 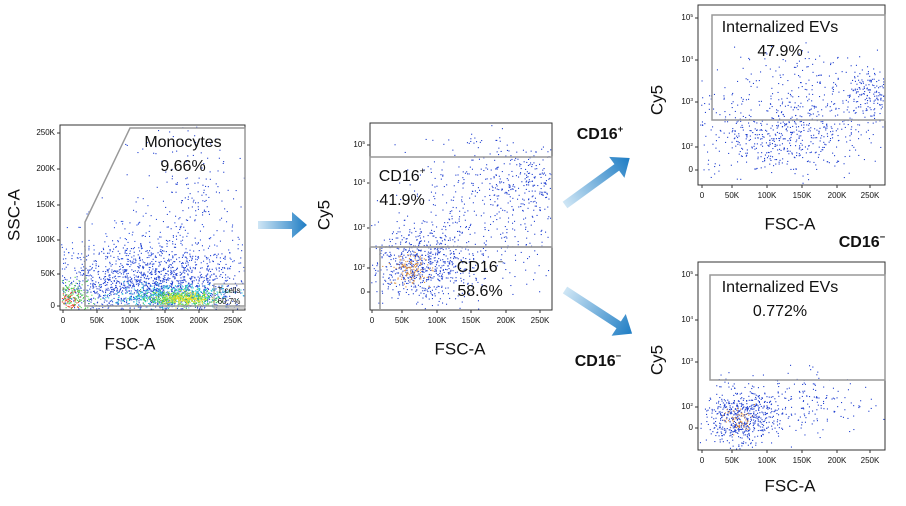 What do you see at coordinates (402, 320) in the screenshot?
I see `x-tick-label: 50K` at bounding box center [402, 320].